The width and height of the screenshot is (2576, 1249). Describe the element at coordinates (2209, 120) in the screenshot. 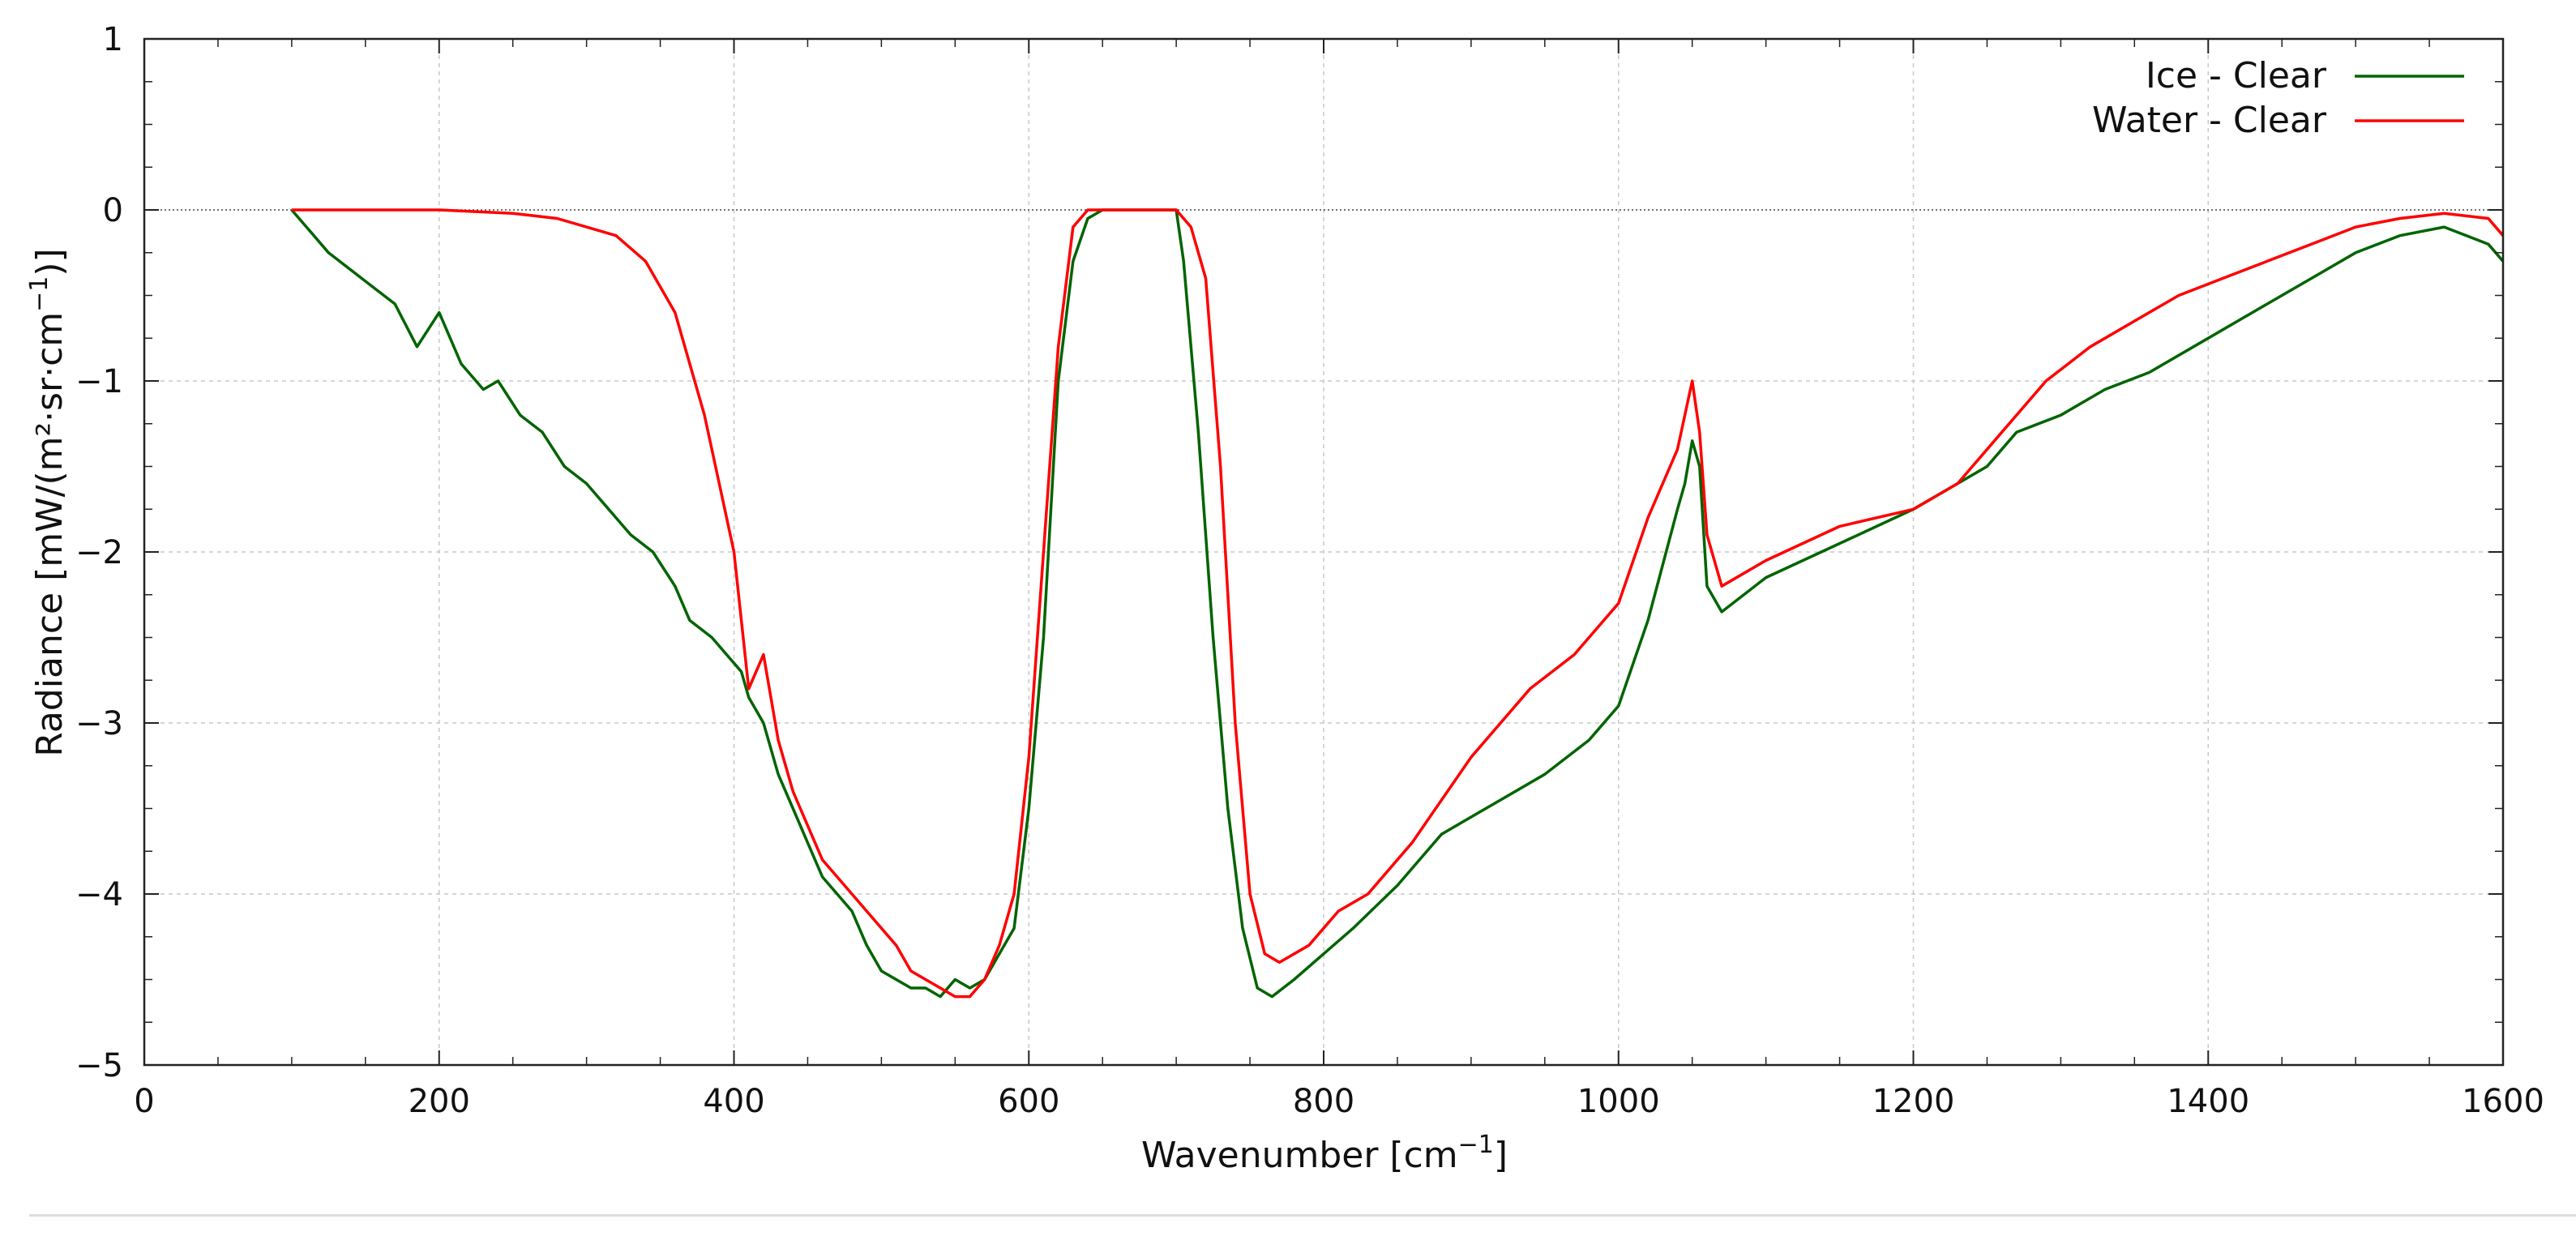

I see `legend-label-water: Water - Clear` at that location.